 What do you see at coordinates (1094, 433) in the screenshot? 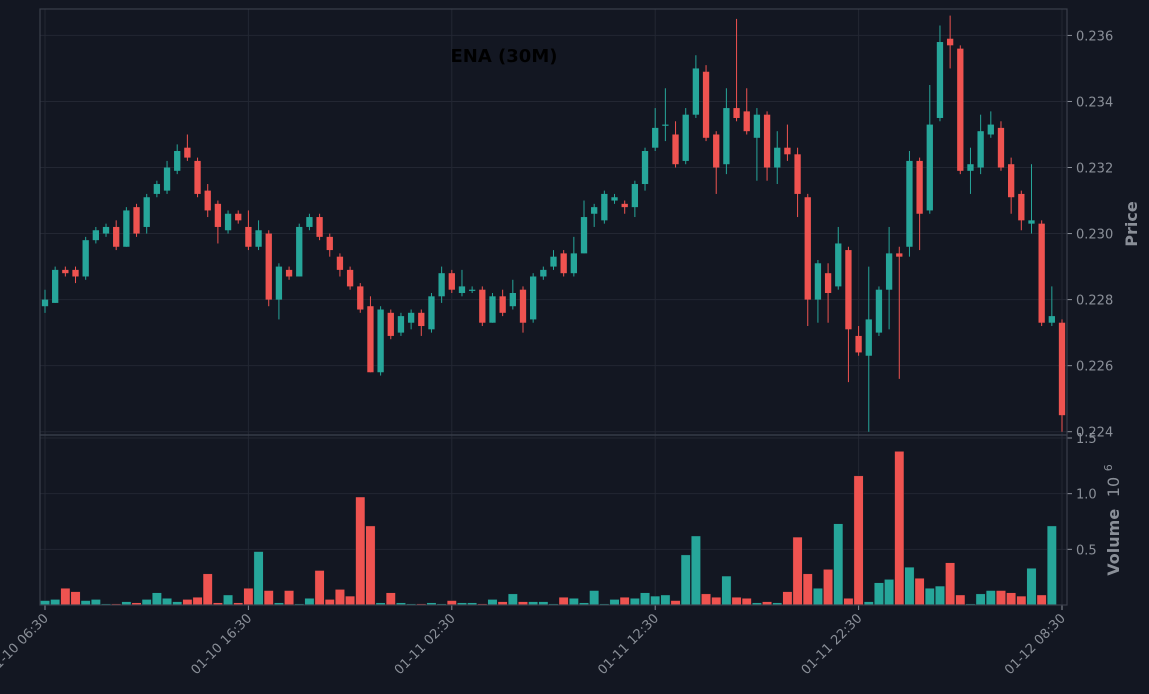
I see `price-tick-label: 0.224` at bounding box center [1094, 433].